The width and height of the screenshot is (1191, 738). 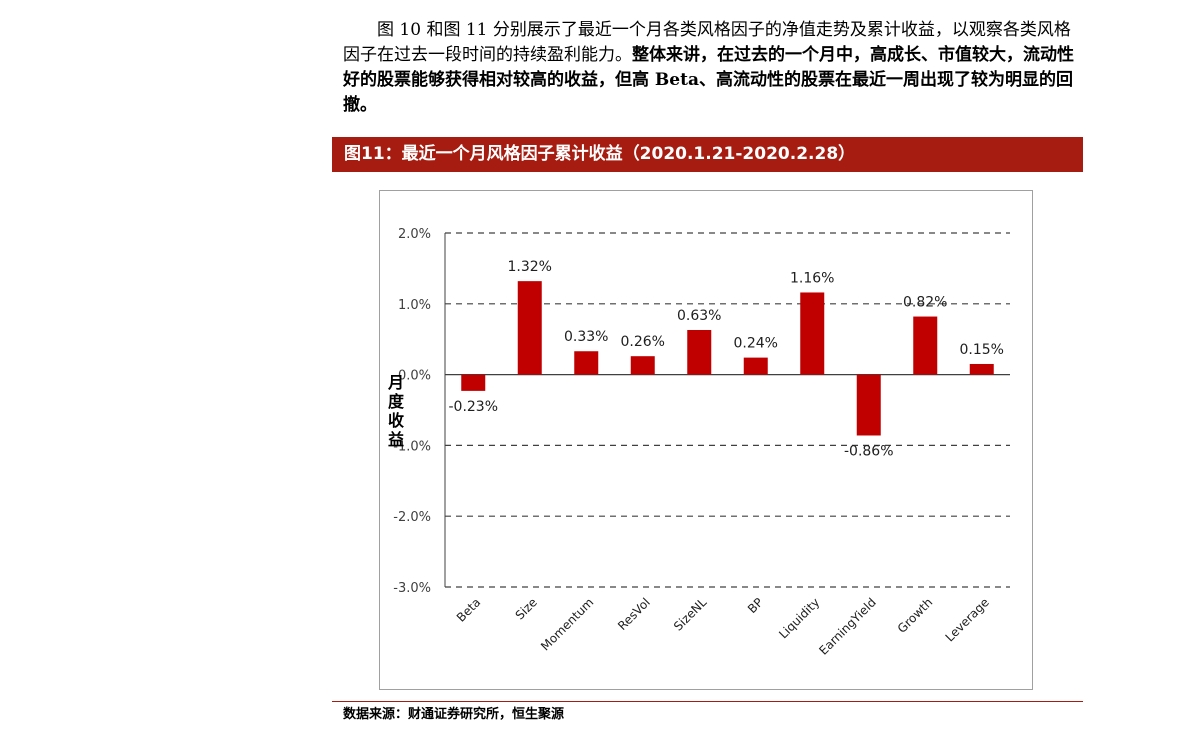 What do you see at coordinates (756, 344) in the screenshot?
I see `data-label: 0.24%` at bounding box center [756, 344].